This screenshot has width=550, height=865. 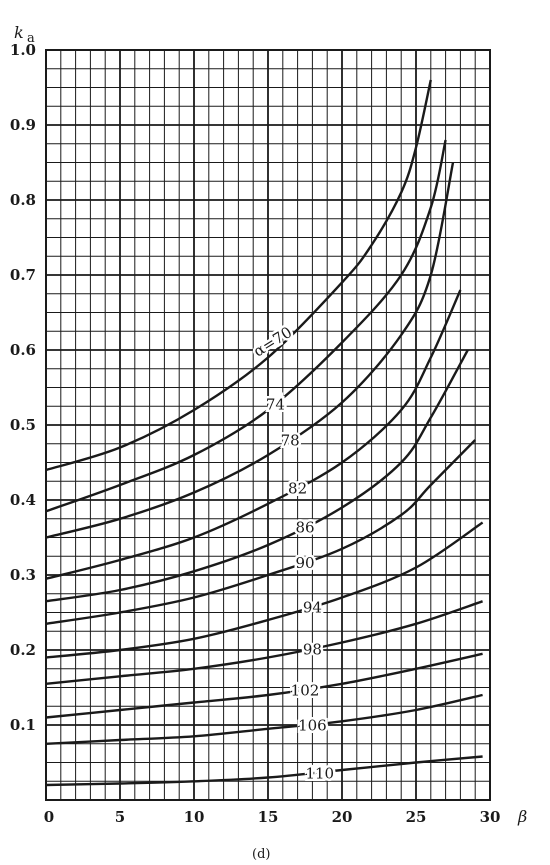 I want to click on y-tick-label: 0.2, so click(x=23, y=650).